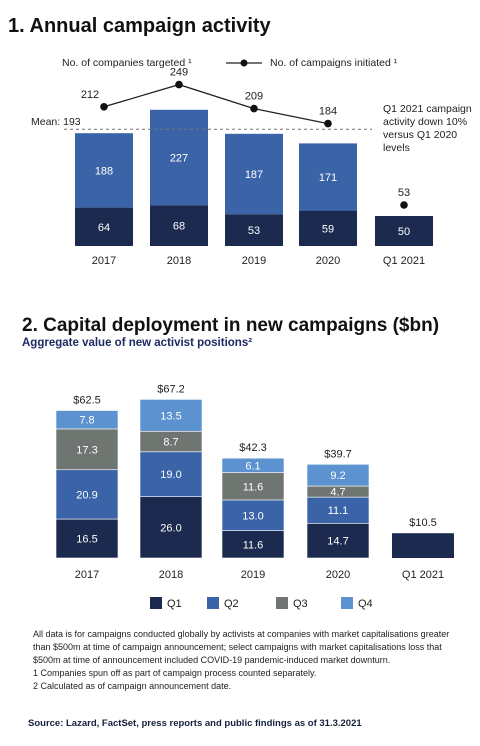 This screenshot has height=746, width=480. I want to click on bar-label-low: 68, so click(179, 227).